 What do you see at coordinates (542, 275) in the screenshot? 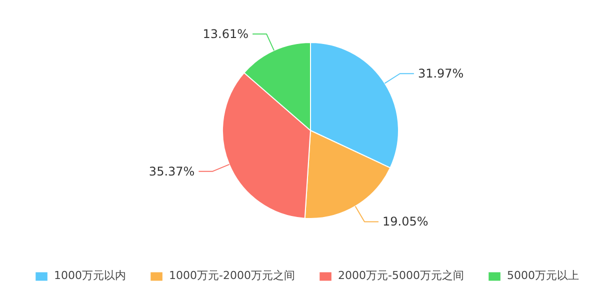
I see `legend-label: 5000万元以上` at bounding box center [542, 275].